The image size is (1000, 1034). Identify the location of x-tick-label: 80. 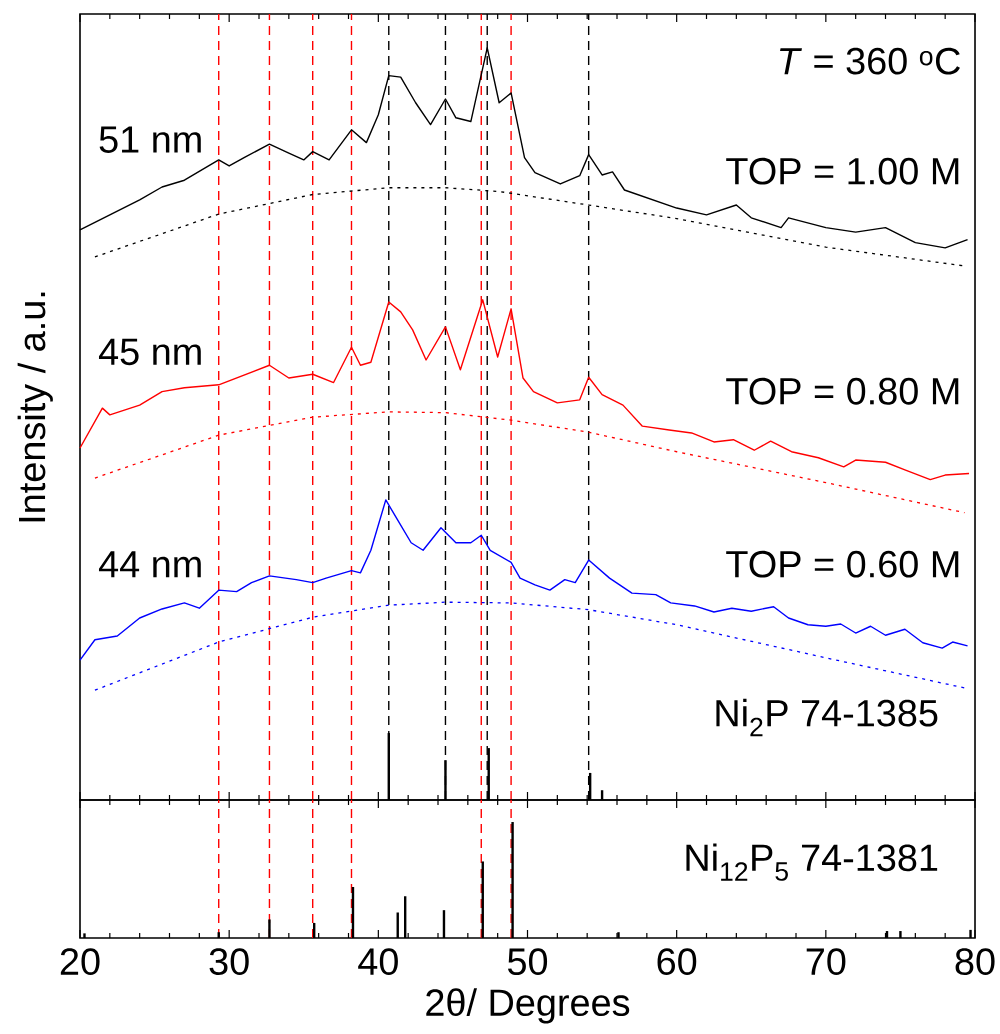
(975, 962).